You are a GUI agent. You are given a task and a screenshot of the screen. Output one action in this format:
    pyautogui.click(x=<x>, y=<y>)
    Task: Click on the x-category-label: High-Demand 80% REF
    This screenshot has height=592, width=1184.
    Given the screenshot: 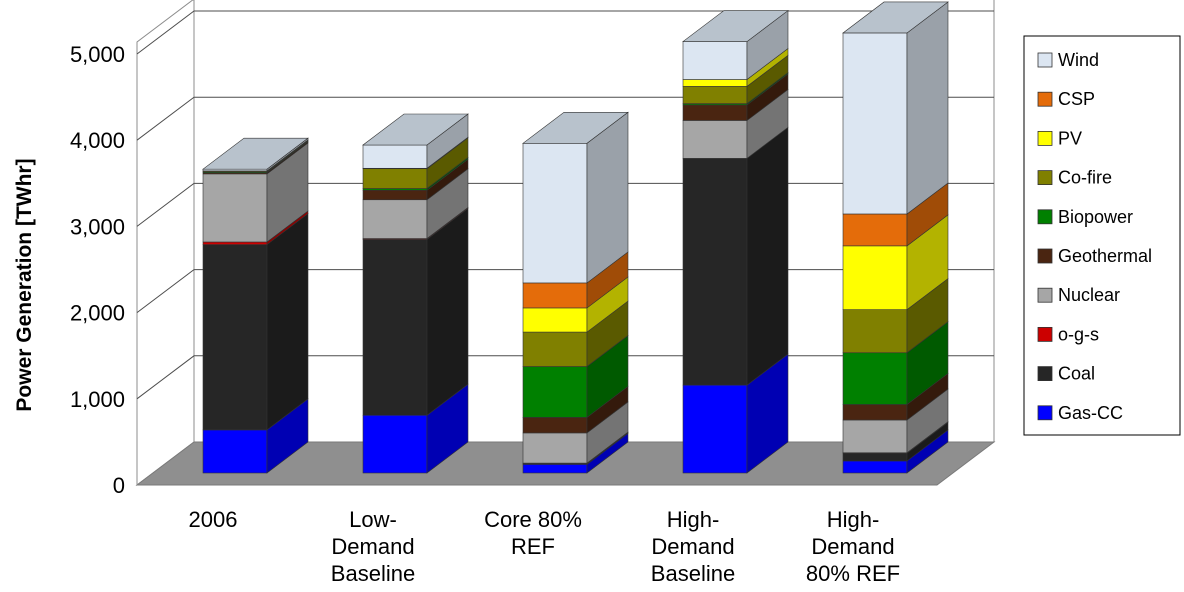 What is the action you would take?
    pyautogui.click(x=853, y=546)
    